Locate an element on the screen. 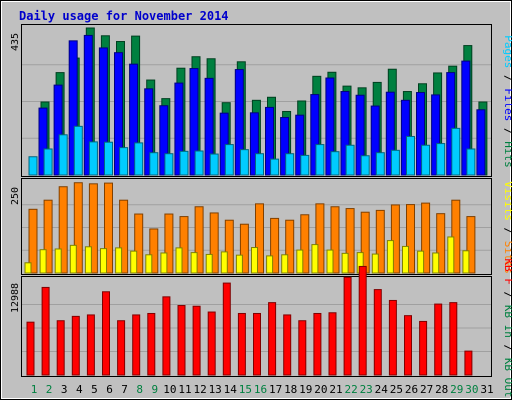 This screenshot has width=512, height=400. day-label: 27 is located at coordinates (426, 389).